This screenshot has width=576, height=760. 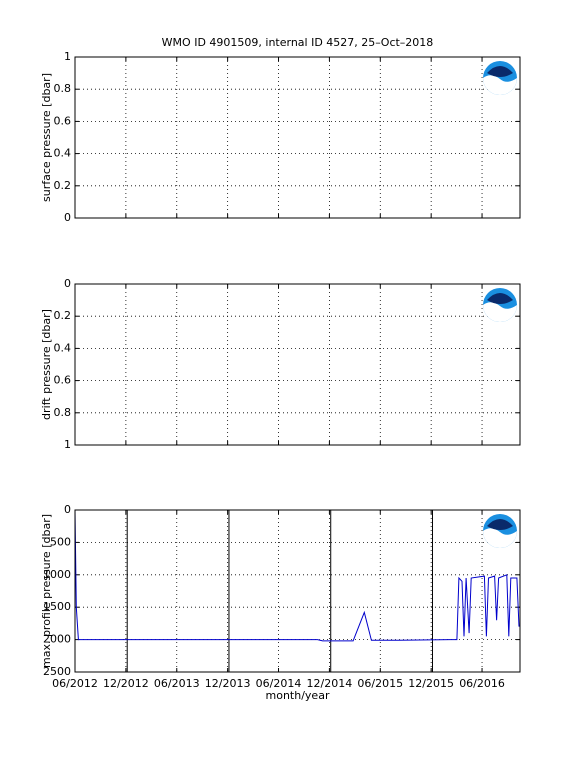 What do you see at coordinates (126, 683) in the screenshot?
I see `x-tick-label: 12/2012` at bounding box center [126, 683].